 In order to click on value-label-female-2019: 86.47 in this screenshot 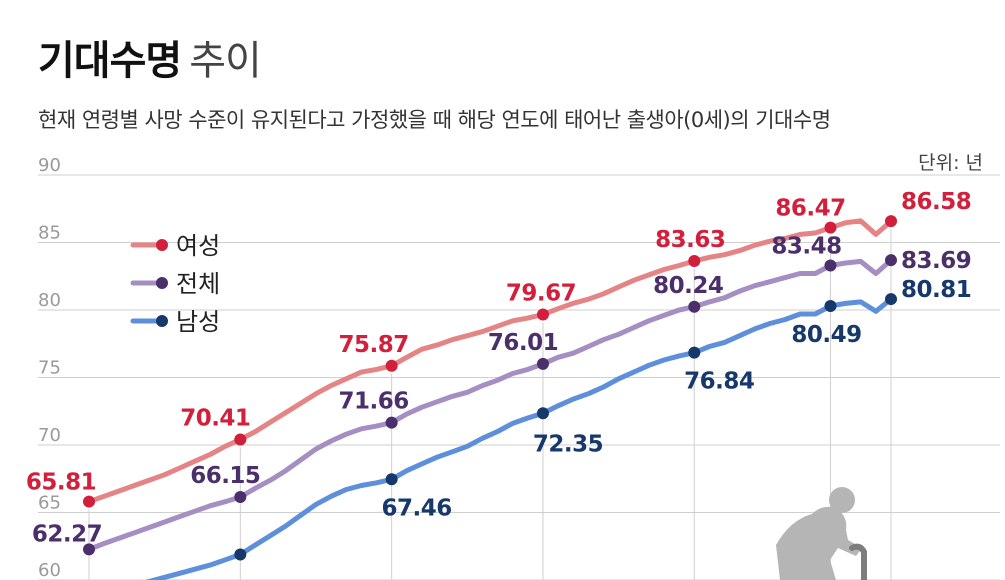, I will do `click(810, 209)`.